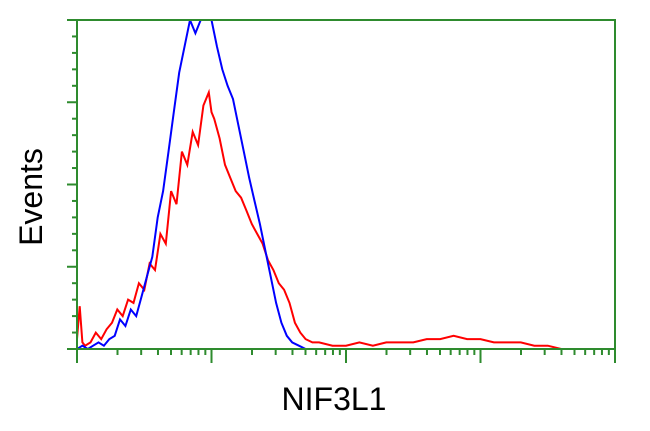 The width and height of the screenshot is (650, 431). I want to click on y-axis-label: Events, so click(31, 197).